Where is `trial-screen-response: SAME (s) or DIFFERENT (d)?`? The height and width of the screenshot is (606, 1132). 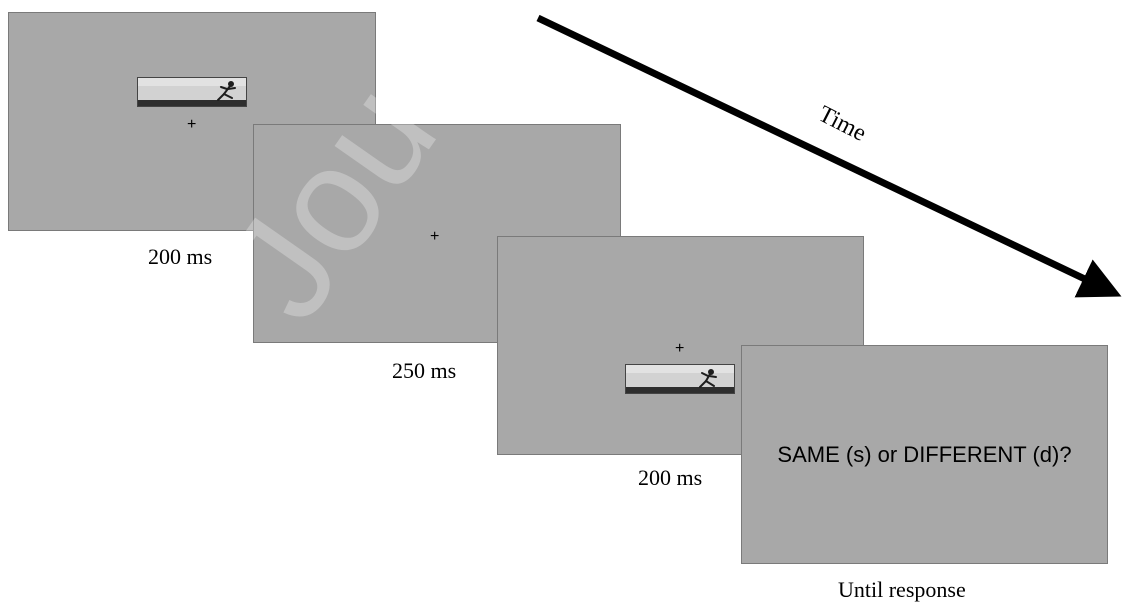
trial-screen-response: SAME (s) or DIFFERENT (d)? is located at coordinates (924, 454).